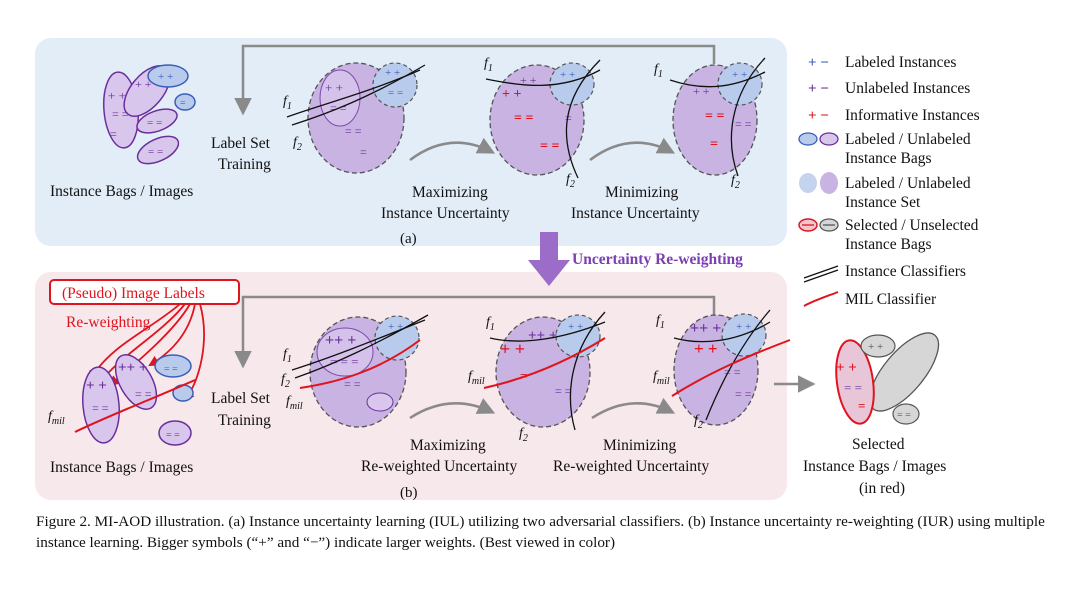 The height and width of the screenshot is (589, 1080). I want to click on legend-selected-1: Selected / Unselected, so click(912, 225).